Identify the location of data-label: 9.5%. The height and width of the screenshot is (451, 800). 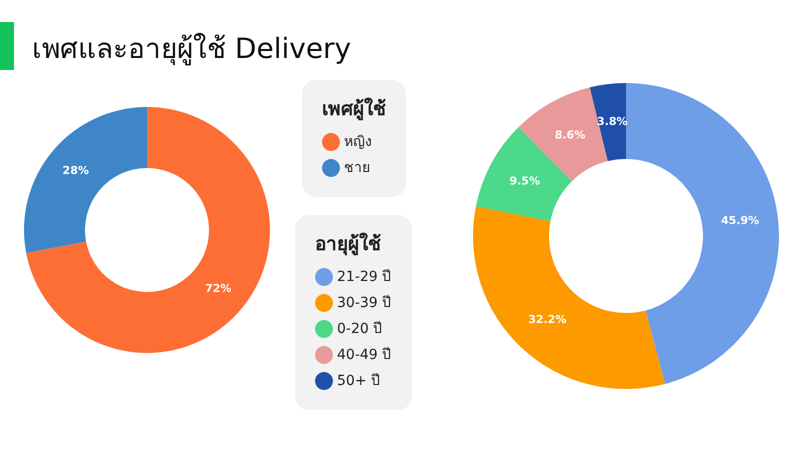
(524, 181).